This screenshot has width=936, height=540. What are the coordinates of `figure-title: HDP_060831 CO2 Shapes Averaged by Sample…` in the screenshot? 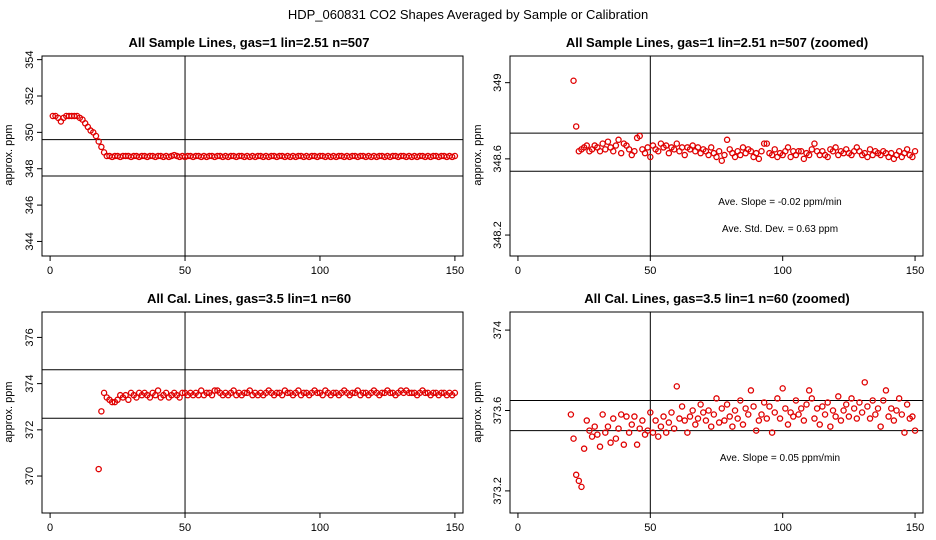 It's located at (468, 14).